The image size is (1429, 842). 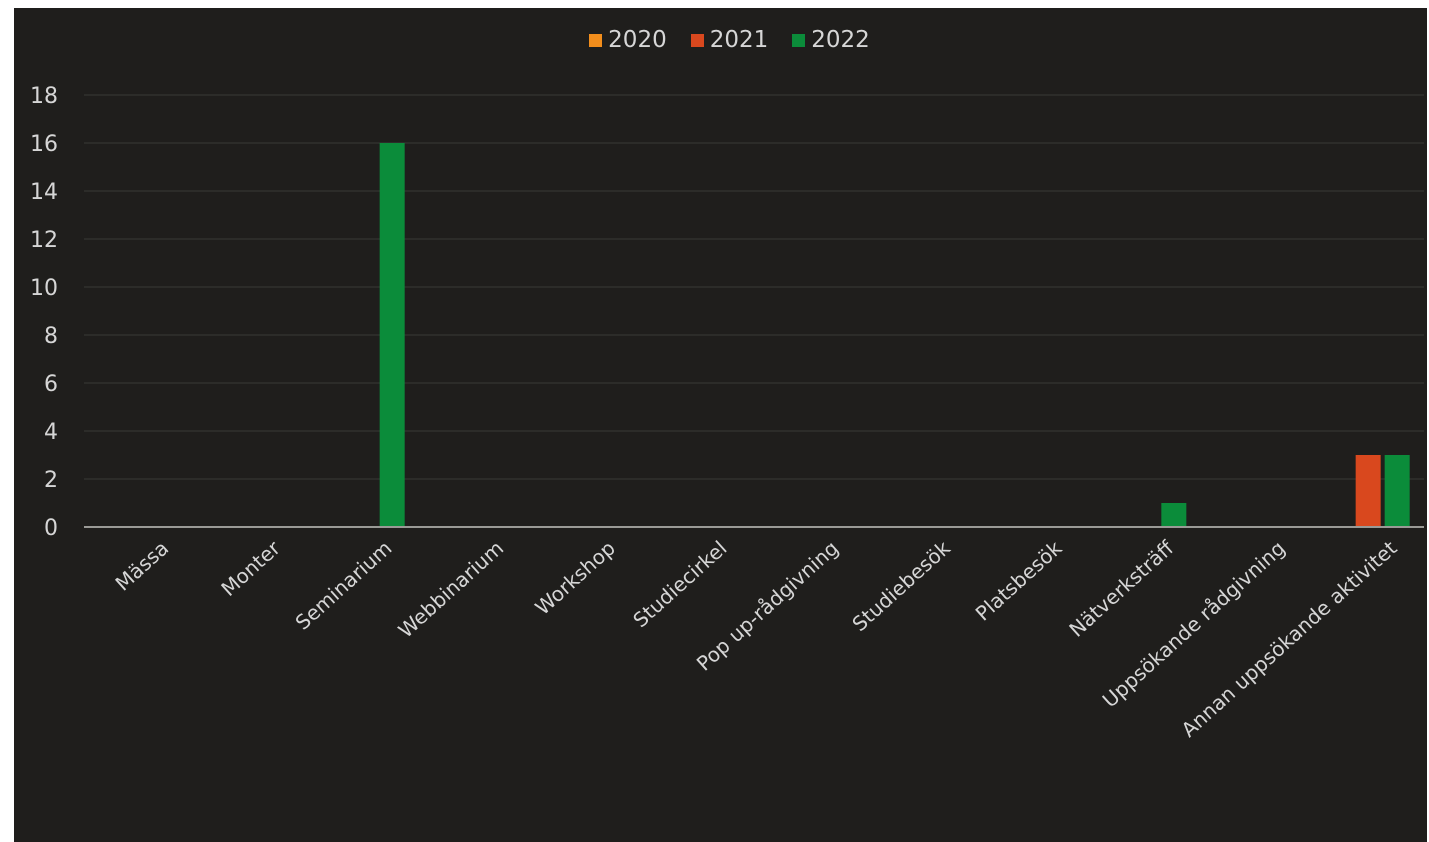 What do you see at coordinates (44, 96) in the screenshot?
I see `y-tick-label: 18` at bounding box center [44, 96].